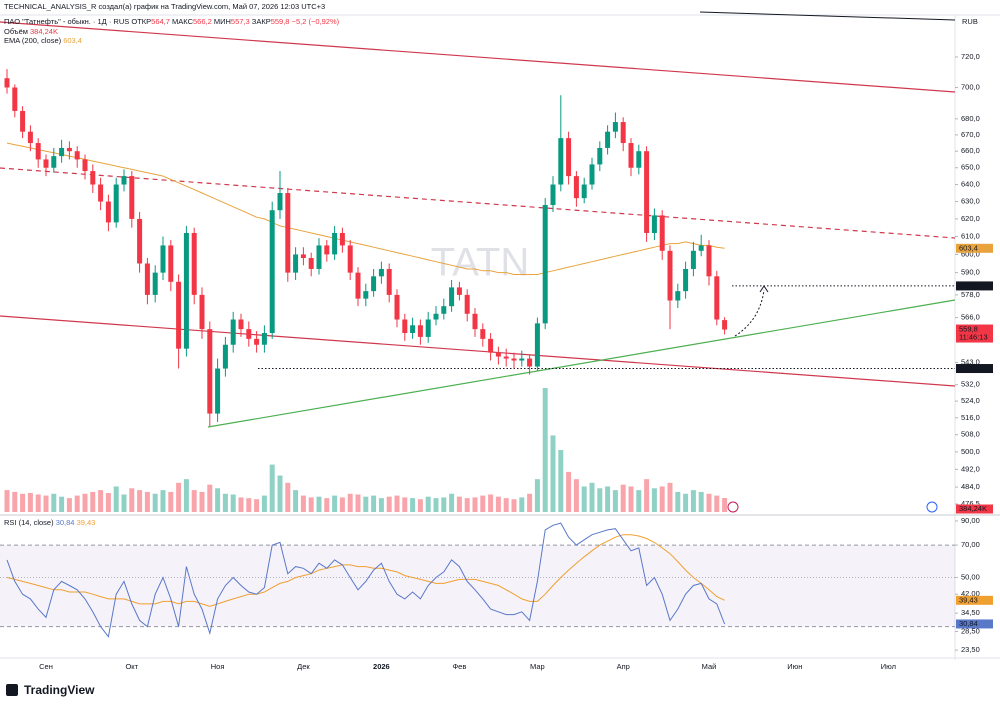 The width and height of the screenshot is (1000, 707). I want to click on volume-name: Объём, so click(16, 31).